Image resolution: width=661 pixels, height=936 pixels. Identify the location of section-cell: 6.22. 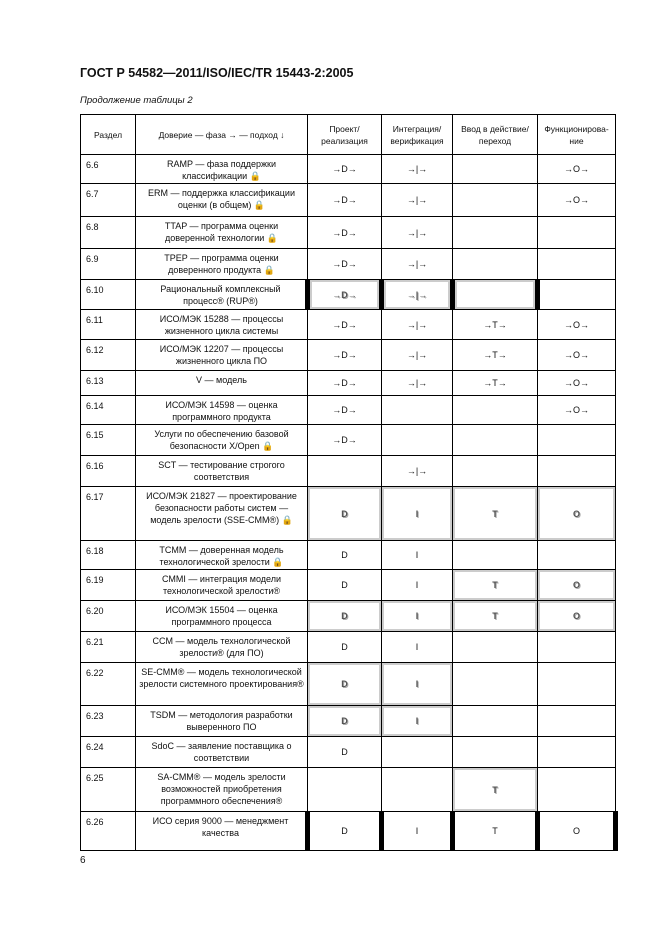
(108, 684).